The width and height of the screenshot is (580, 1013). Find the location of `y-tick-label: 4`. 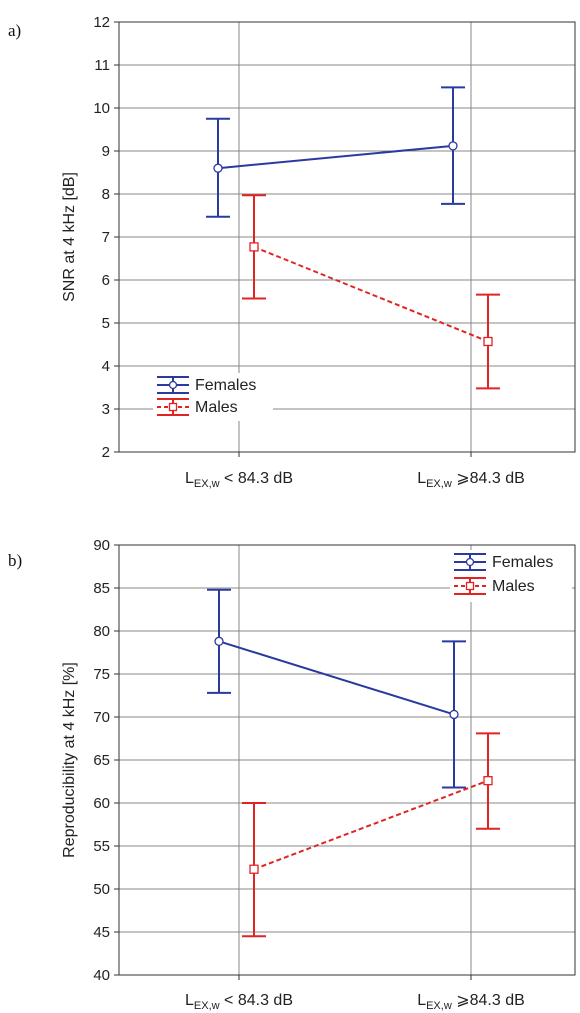

y-tick-label: 4 is located at coordinates (106, 366).